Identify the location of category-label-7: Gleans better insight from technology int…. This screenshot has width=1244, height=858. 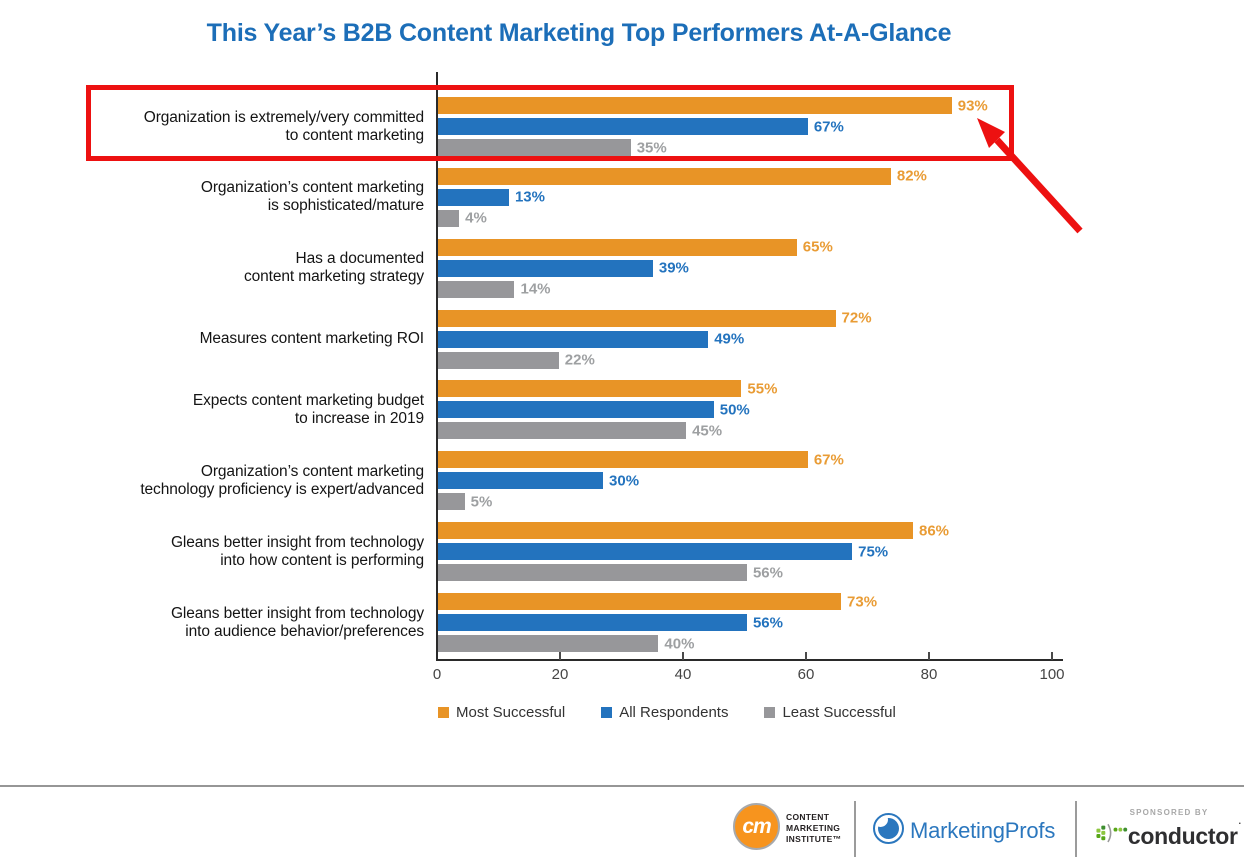
(297, 622).